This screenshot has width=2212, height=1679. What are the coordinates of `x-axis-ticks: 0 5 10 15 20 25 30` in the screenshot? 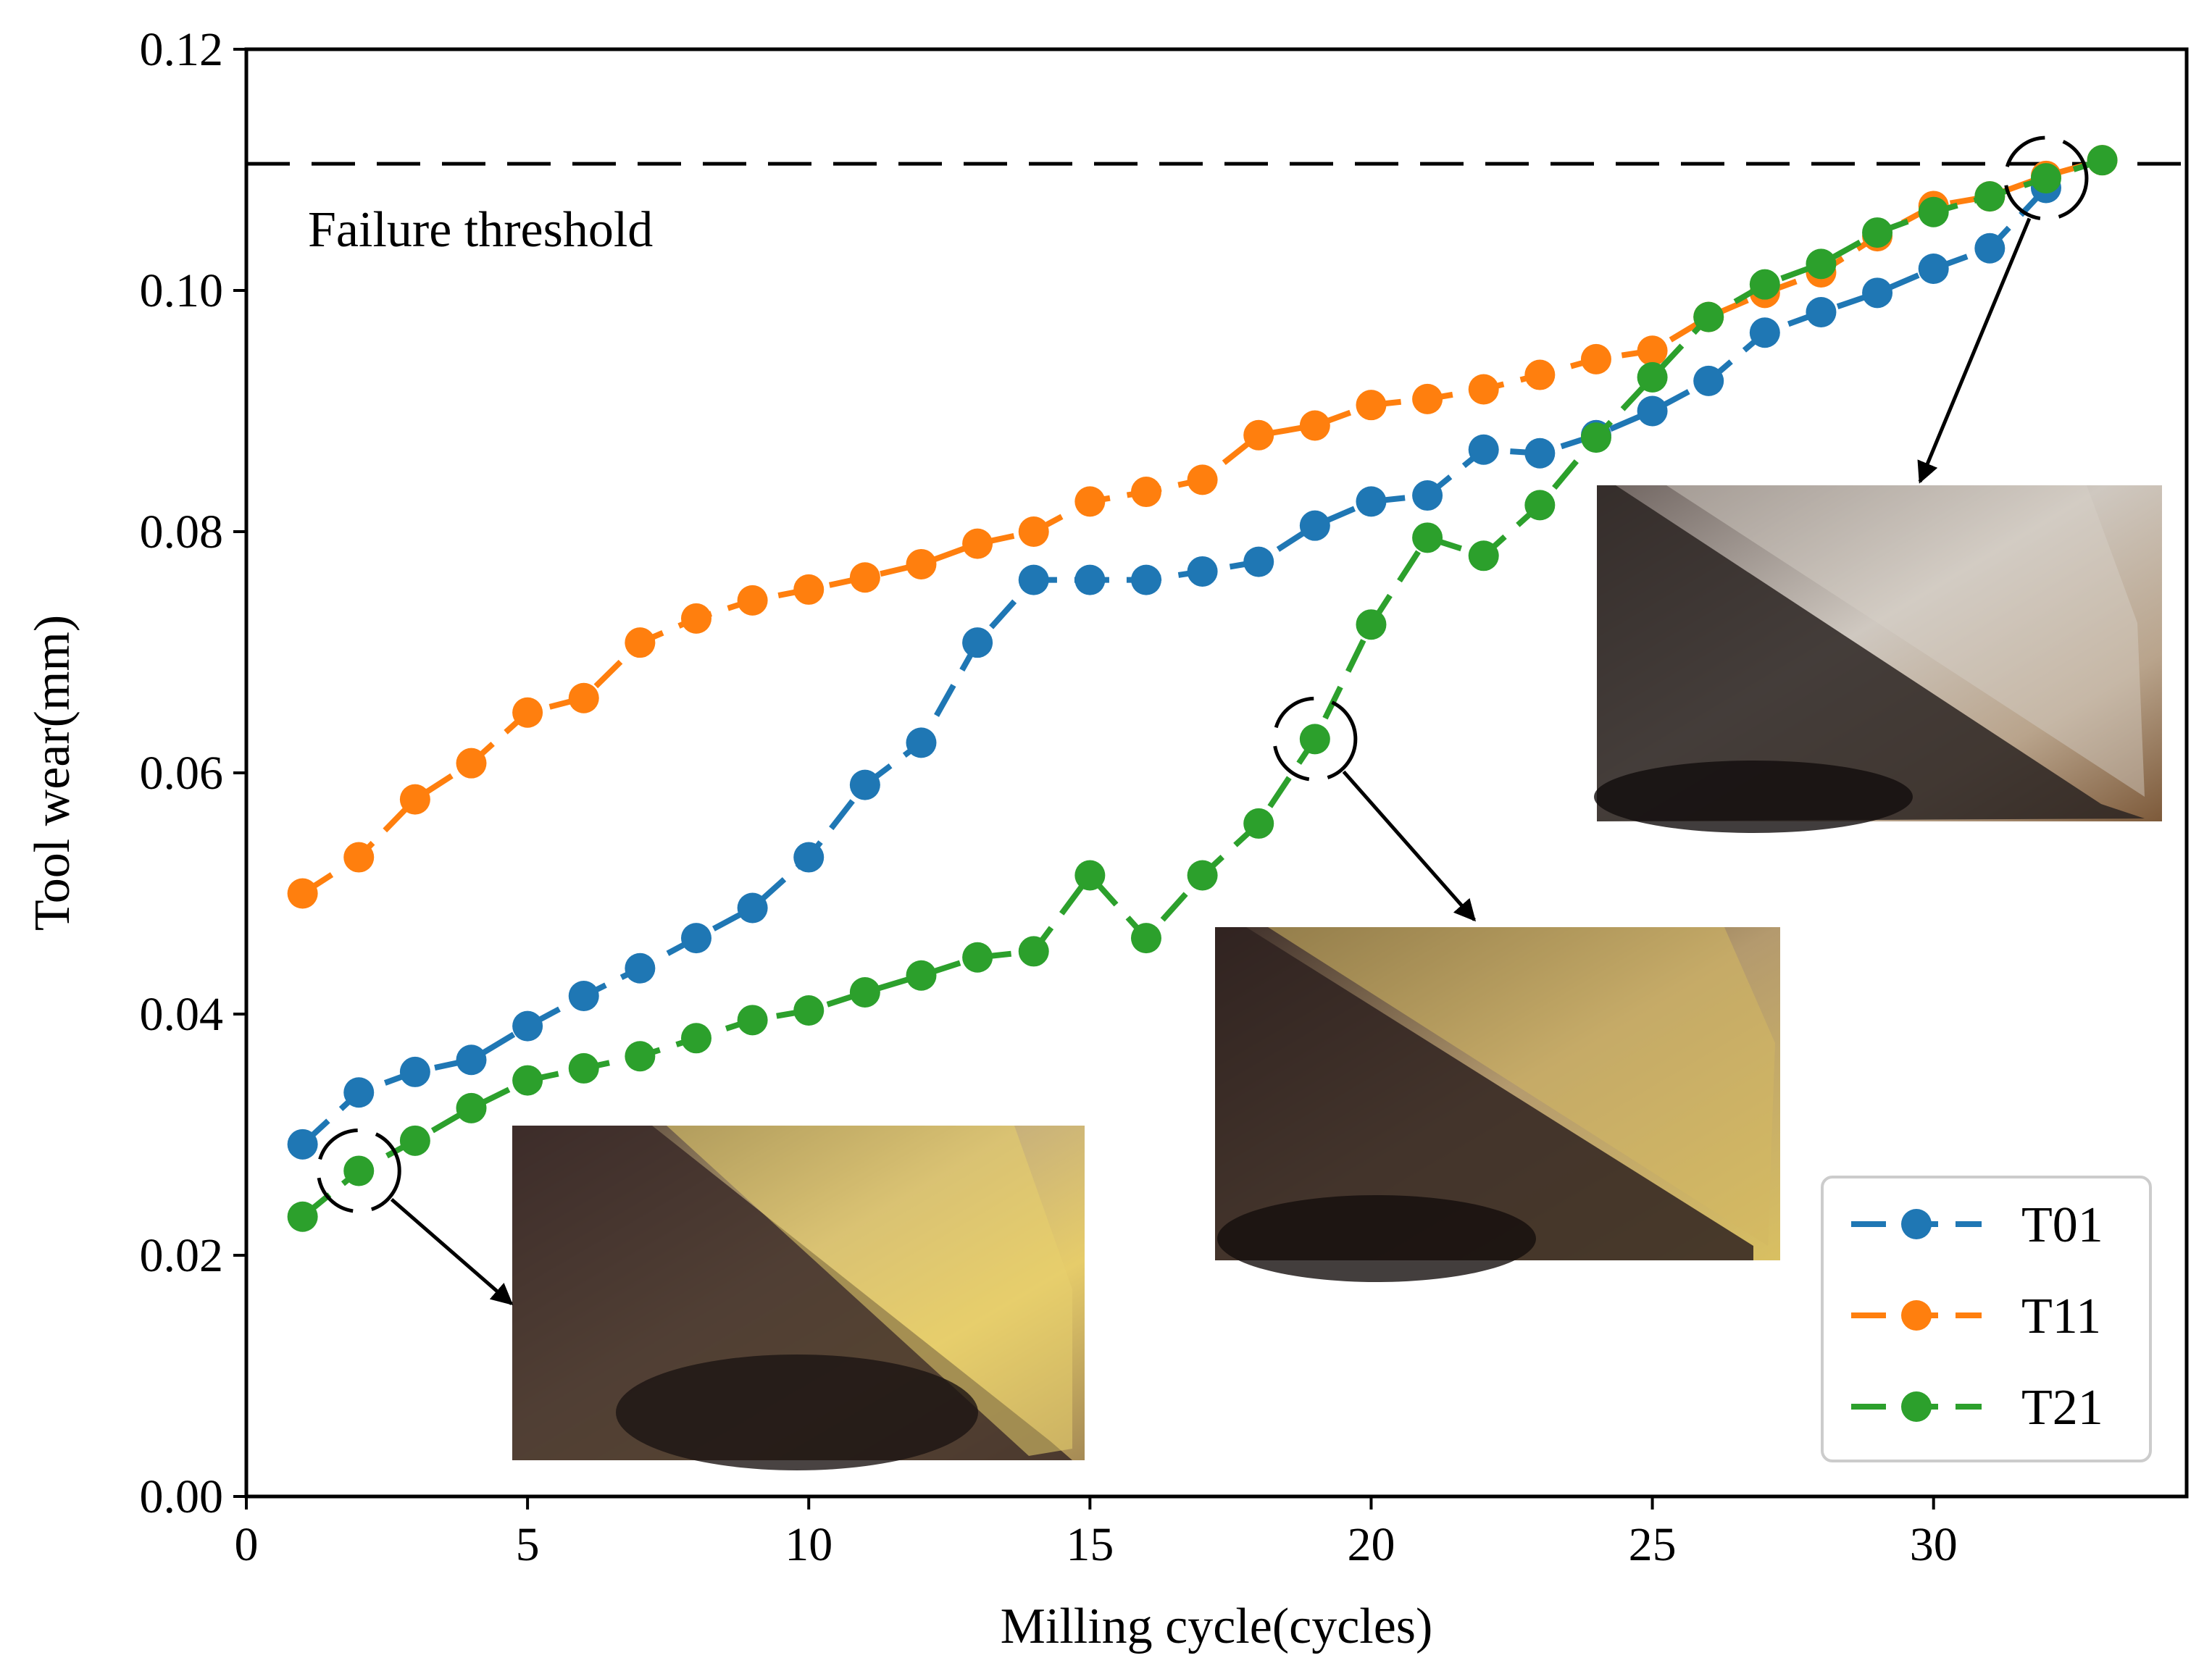 It's located at (1096, 1533).